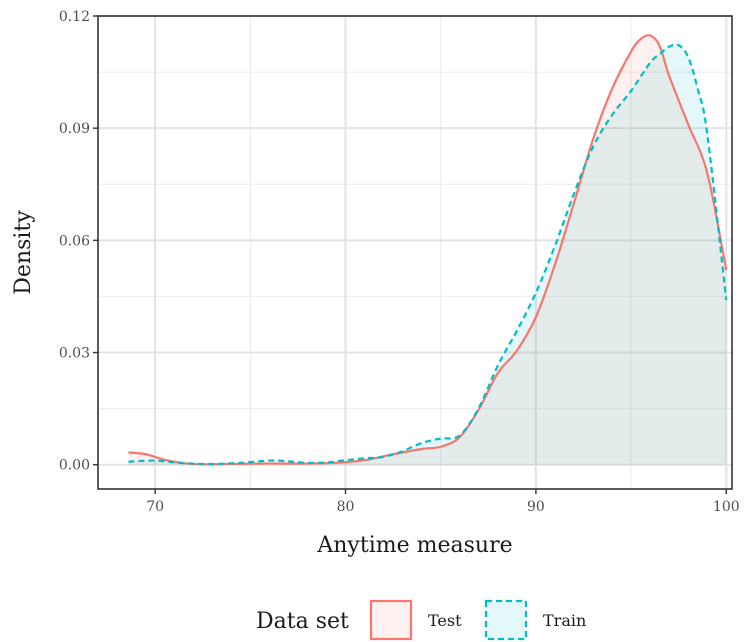 The height and width of the screenshot is (642, 744). I want to click on y-axis: 0.00 0.03 0.06 0.09 0.12, so click(78, 241).